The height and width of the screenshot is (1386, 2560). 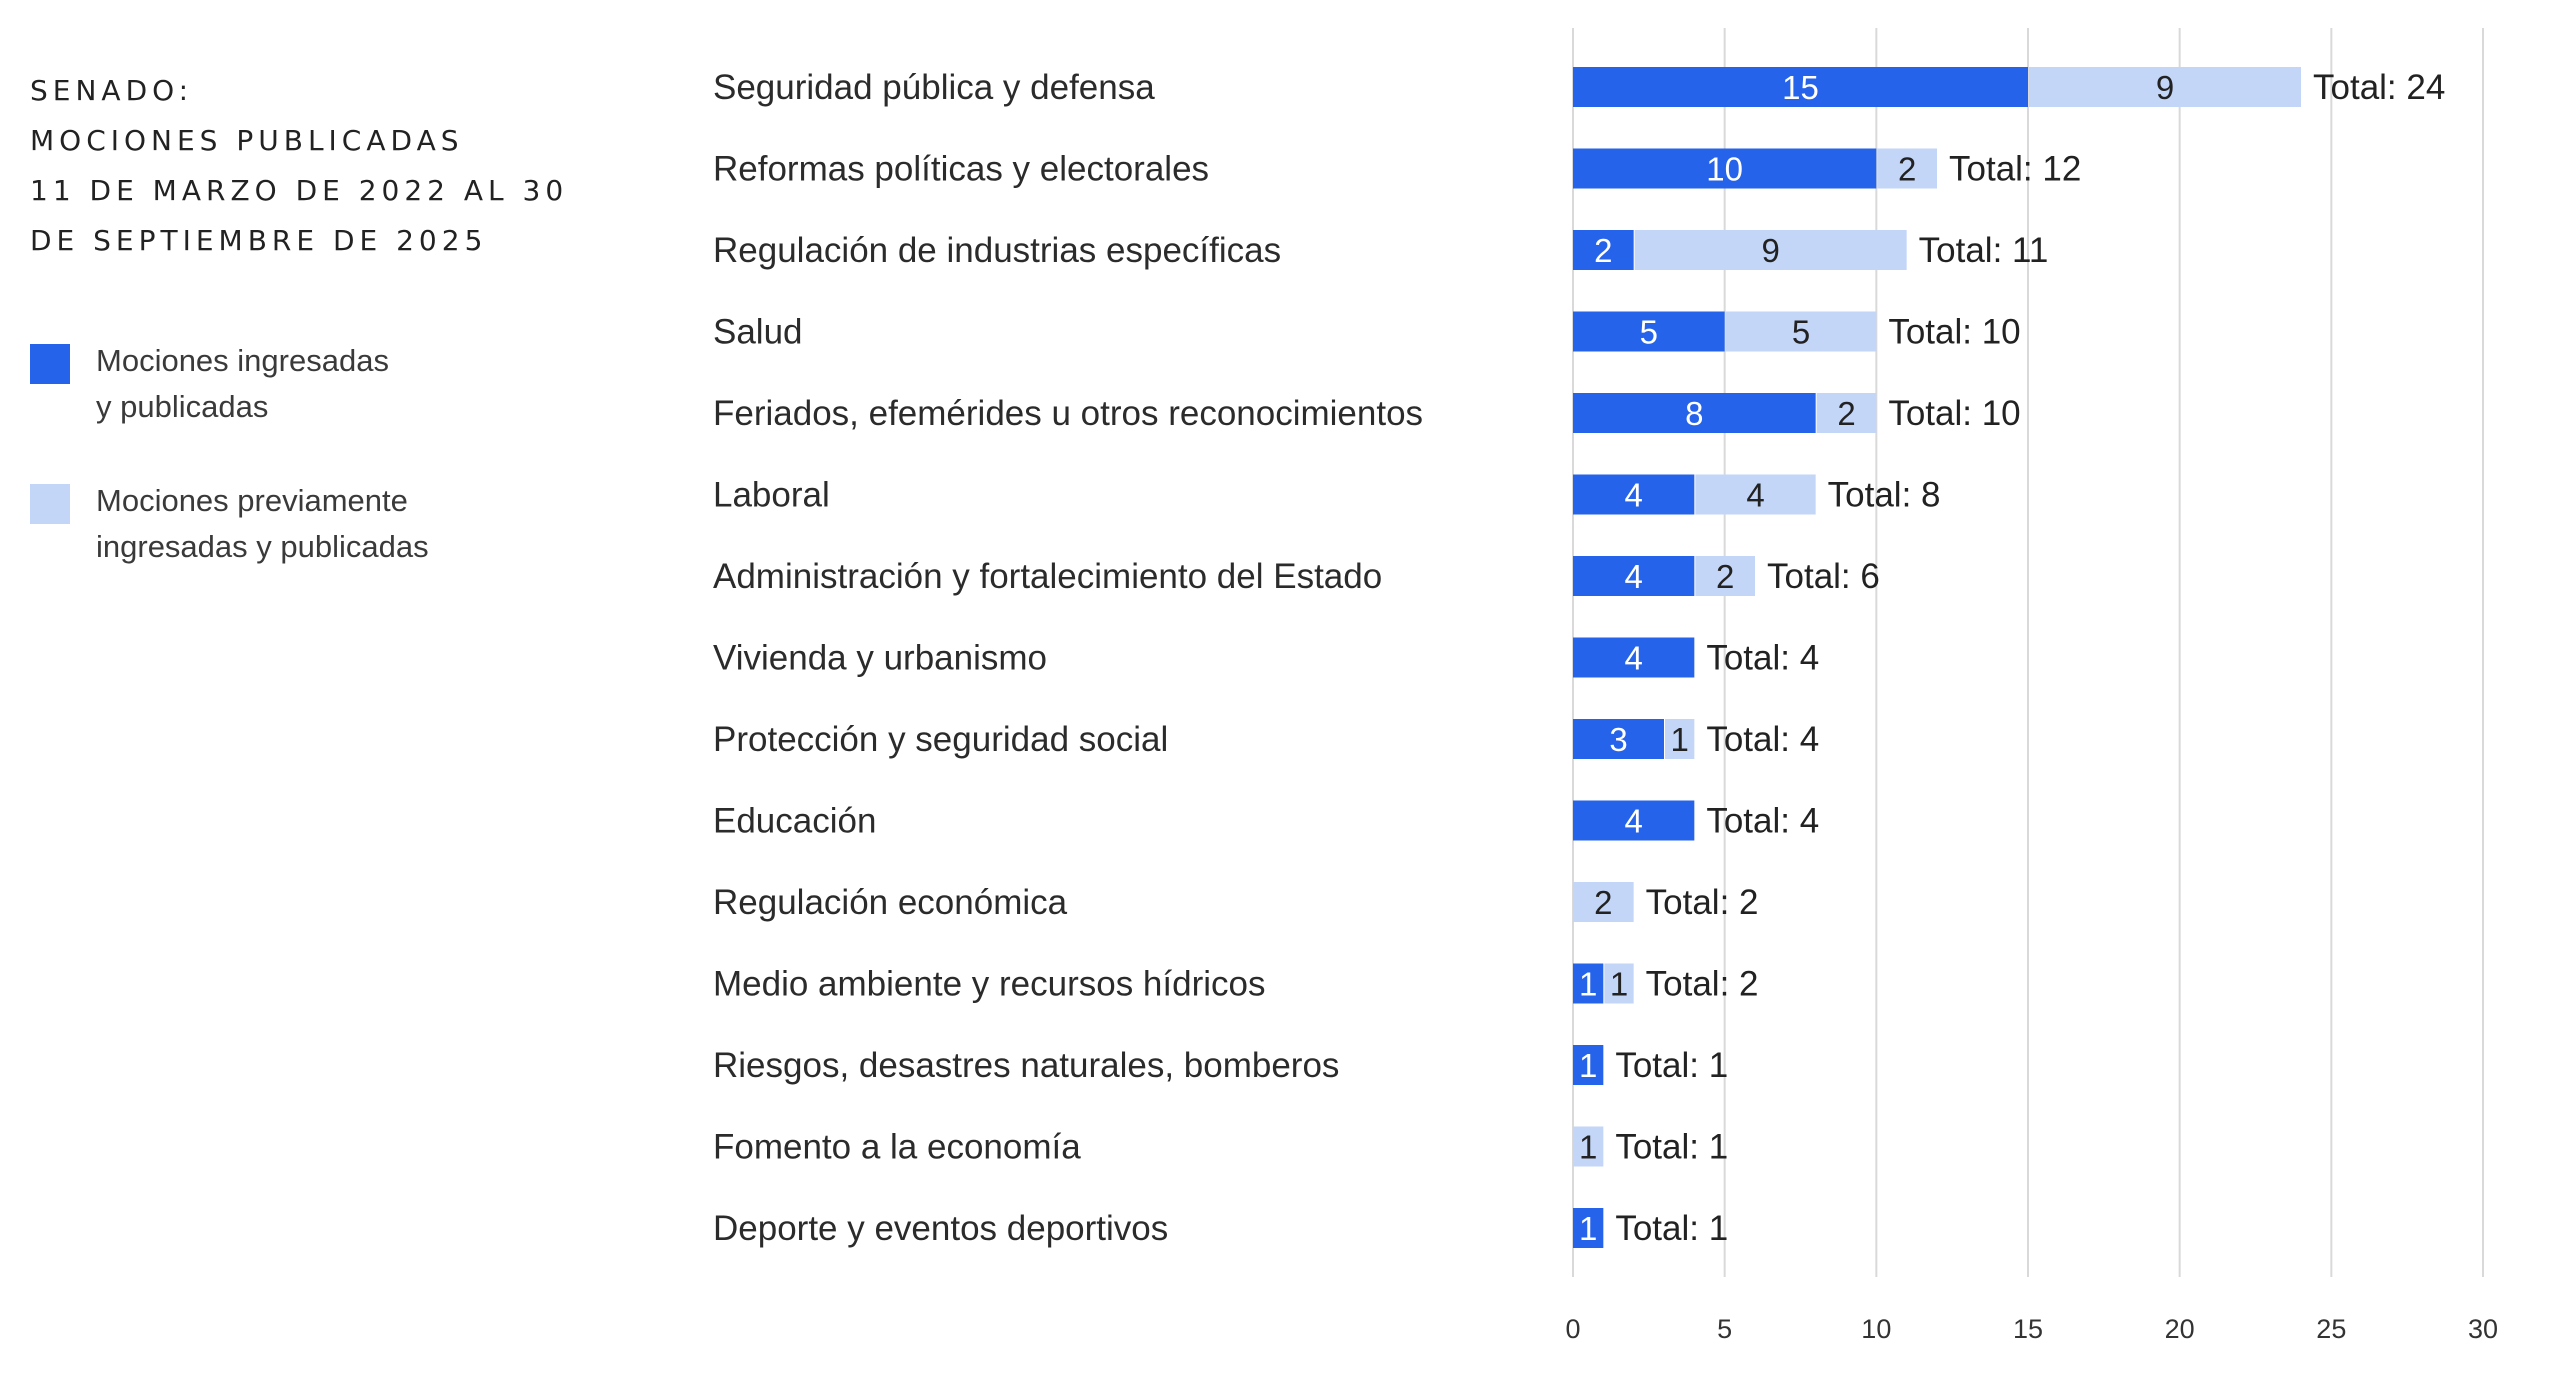 What do you see at coordinates (940, 739) in the screenshot?
I see `category-label: Protección y seguridad social` at bounding box center [940, 739].